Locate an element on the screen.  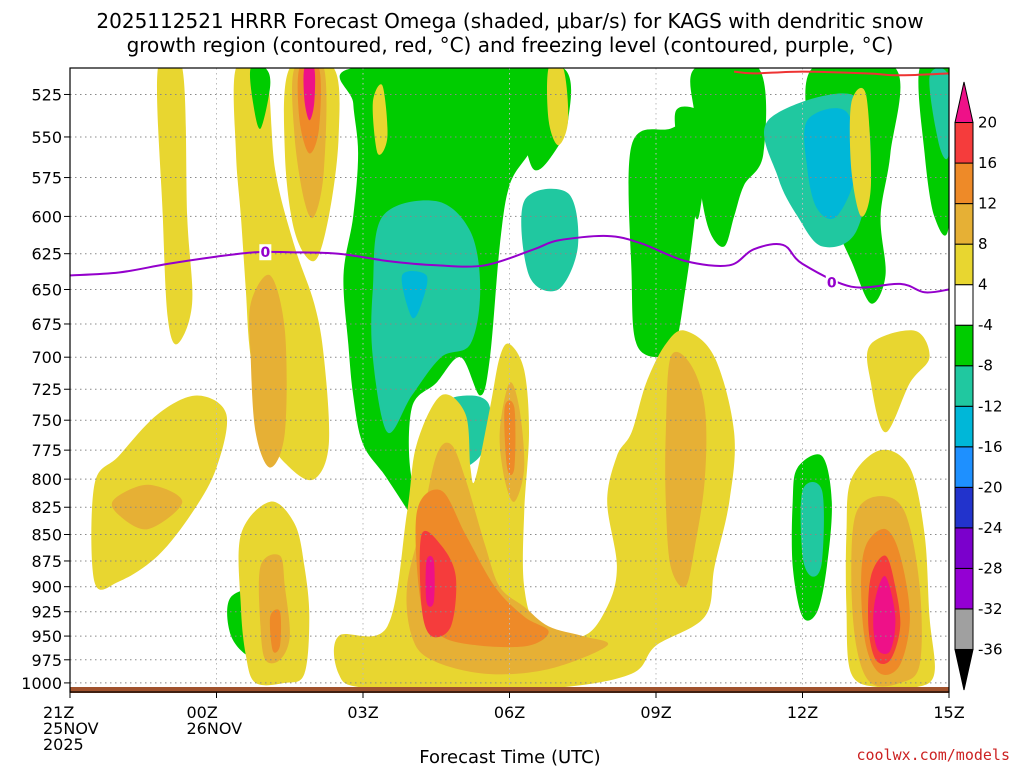
colorbar-label-8: -16 is located at coordinates (990, 447).